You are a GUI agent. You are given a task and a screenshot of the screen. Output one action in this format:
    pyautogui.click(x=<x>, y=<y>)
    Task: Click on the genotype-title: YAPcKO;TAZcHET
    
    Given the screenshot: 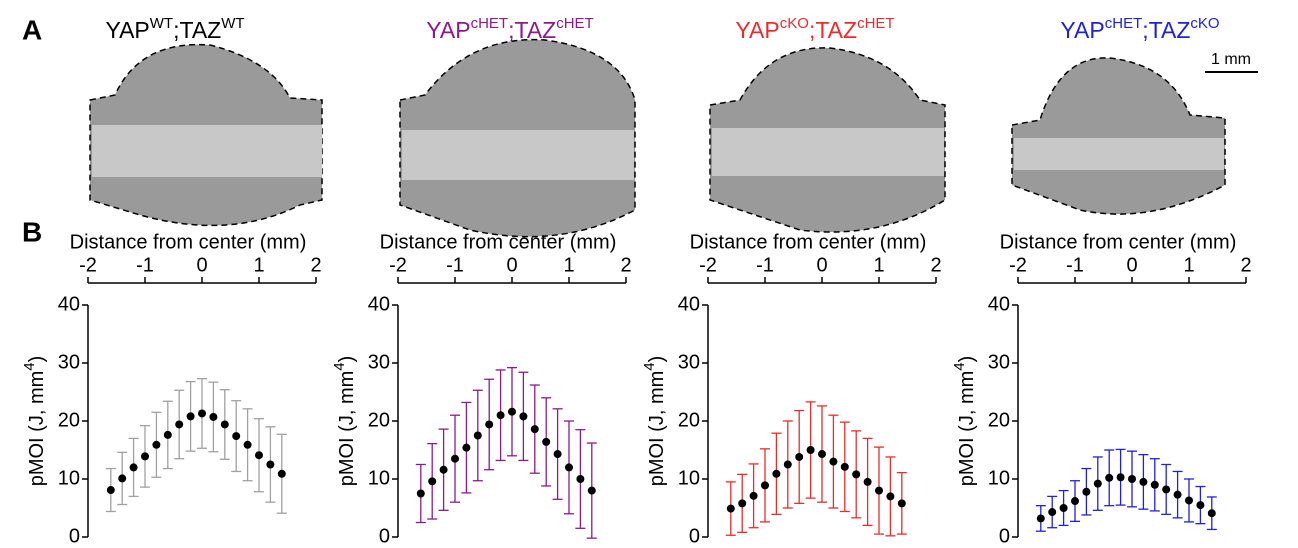 What is the action you would take?
    pyautogui.click(x=814, y=29)
    